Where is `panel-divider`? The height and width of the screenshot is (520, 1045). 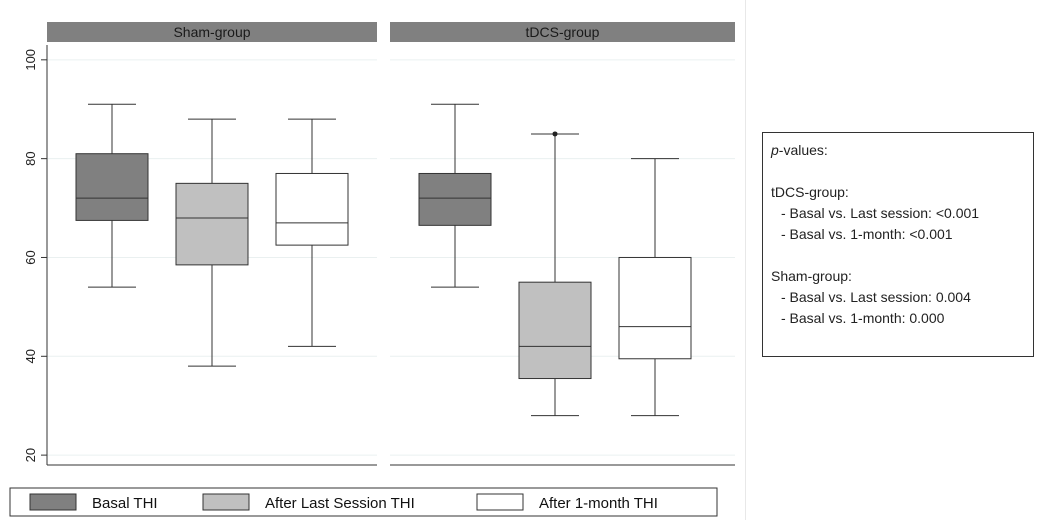 panel-divider is located at coordinates (745, 260).